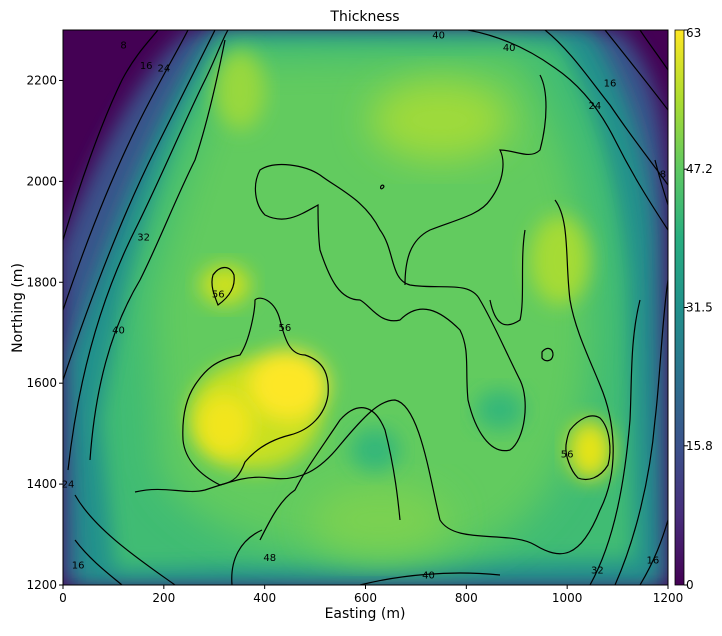 Image resolution: width=722 pixels, height=636 pixels. I want to click on y-tick-label: 1200, so click(41, 585).